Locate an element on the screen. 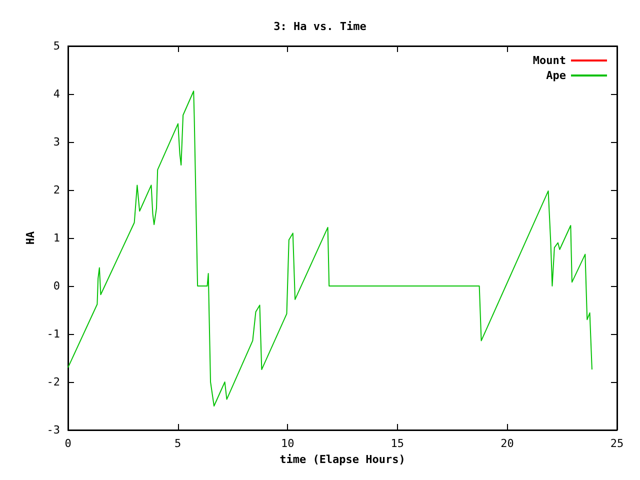  y-tick-label: -1 is located at coordinates (53, 334).